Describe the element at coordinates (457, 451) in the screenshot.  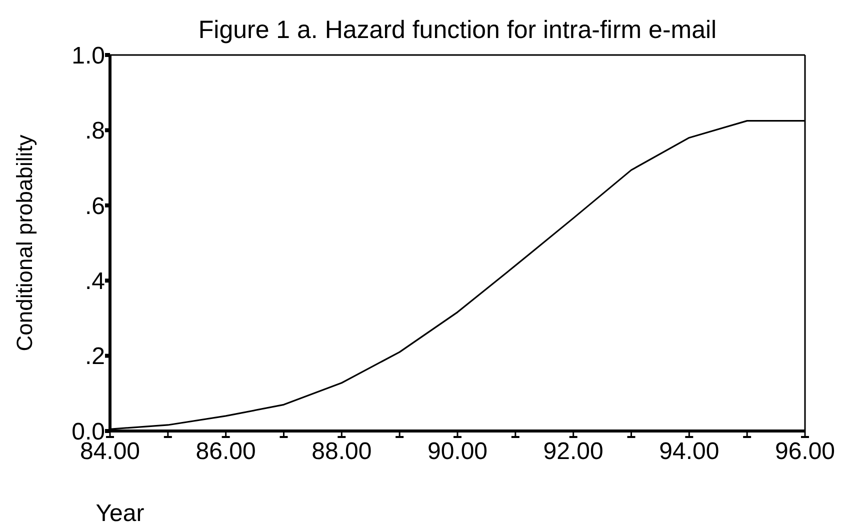
I see `x-tick-label: 90.00` at that location.